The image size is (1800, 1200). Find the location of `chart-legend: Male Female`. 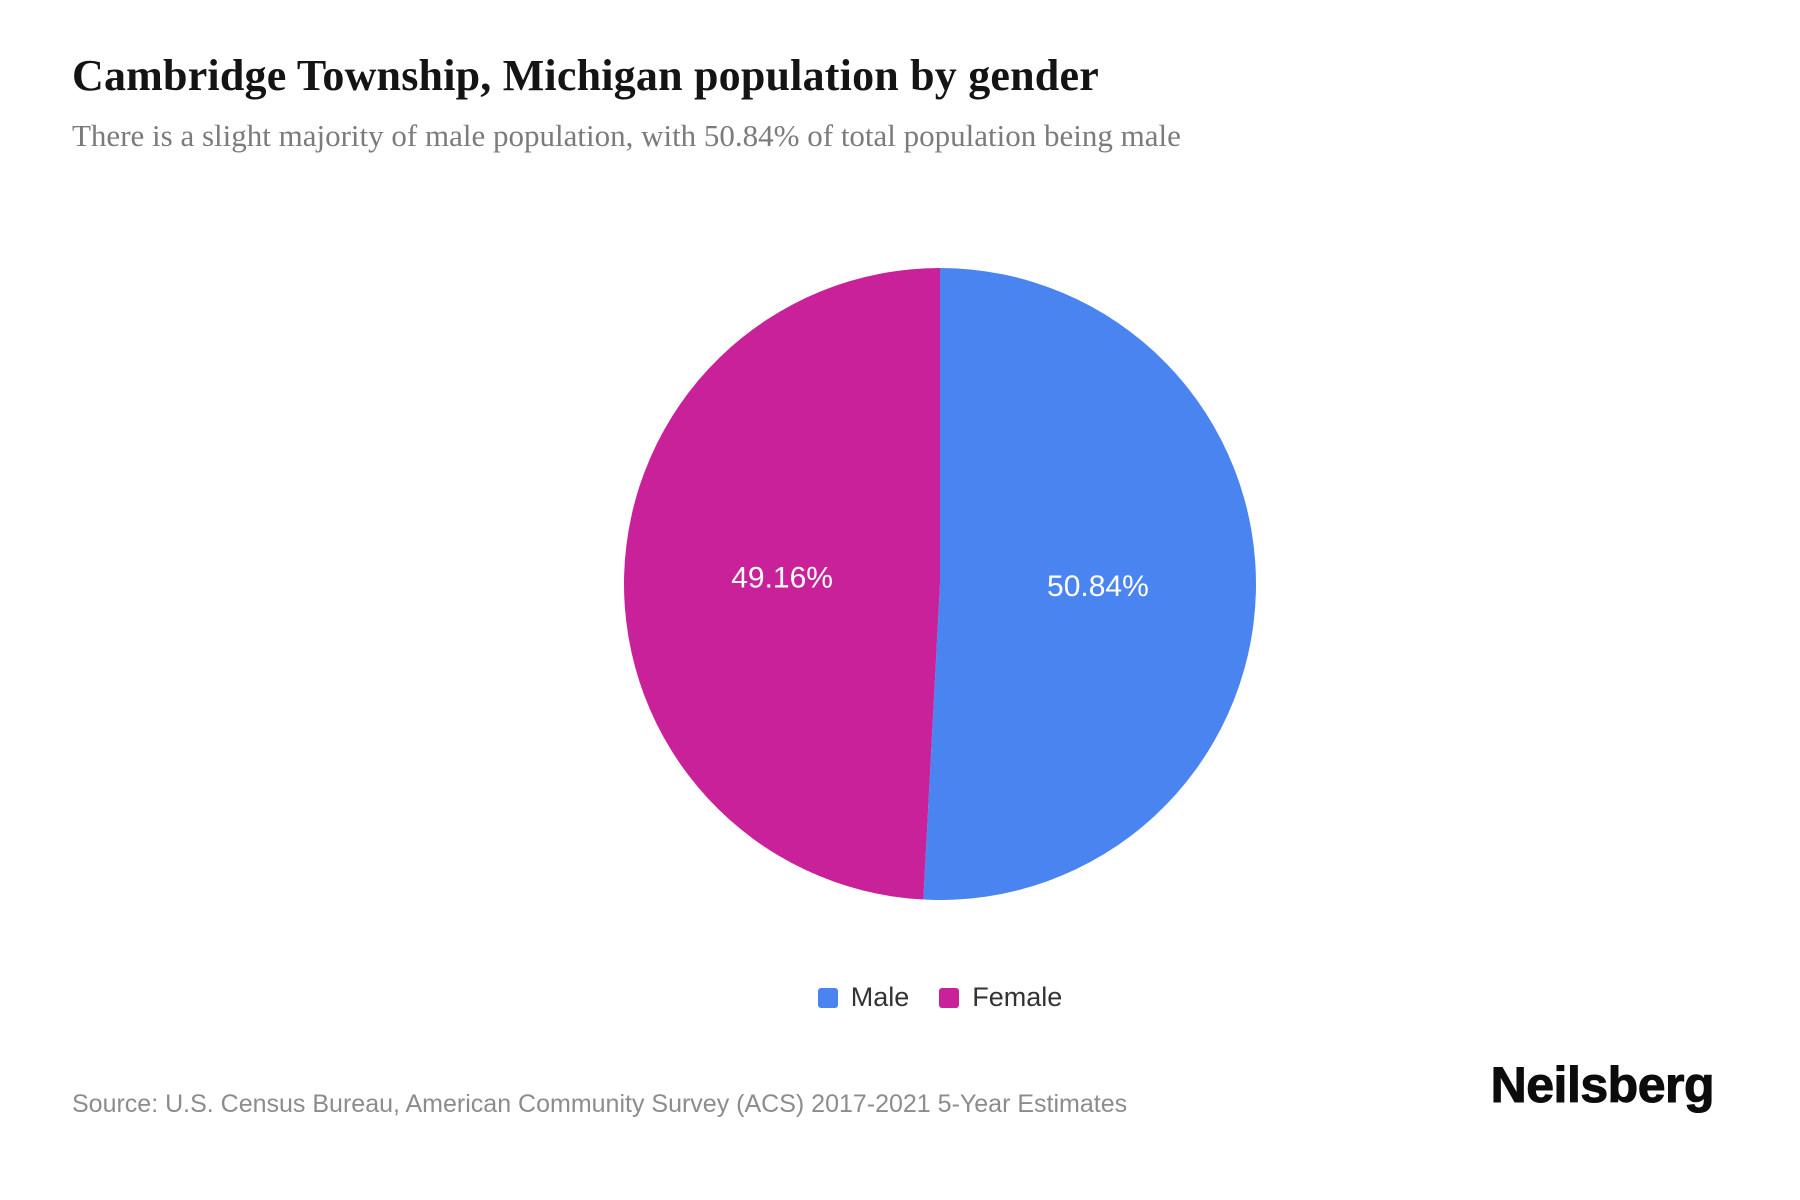

chart-legend: Male Female is located at coordinates (940, 997).